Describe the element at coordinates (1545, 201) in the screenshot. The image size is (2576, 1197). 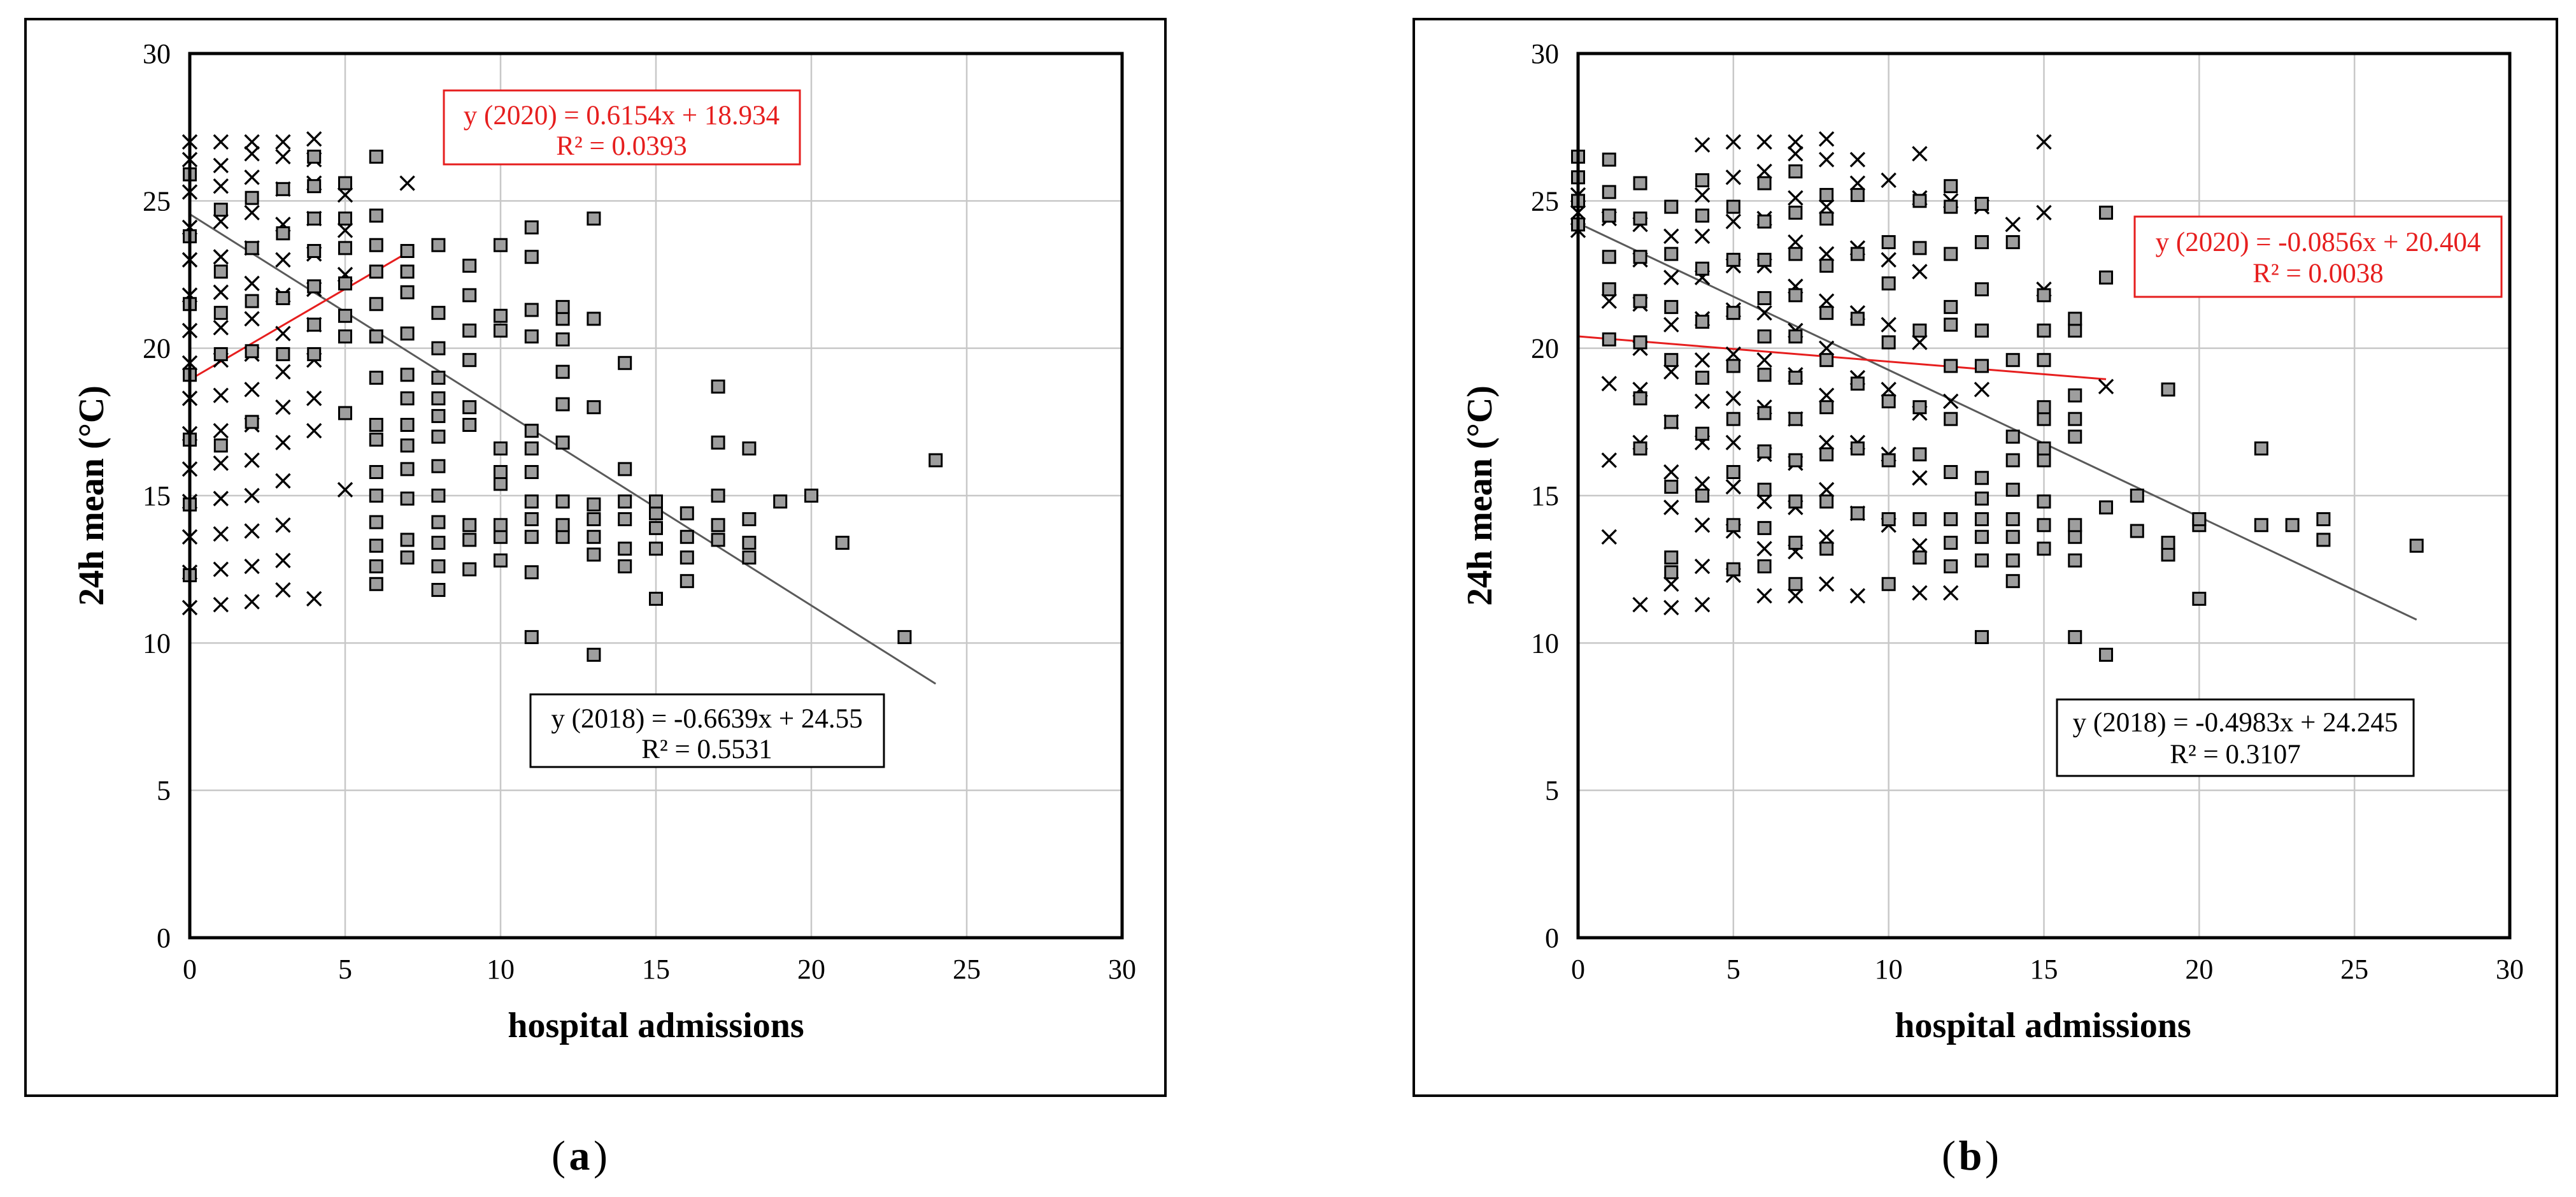
I see `panel-b-y-tick-label: 25` at that location.